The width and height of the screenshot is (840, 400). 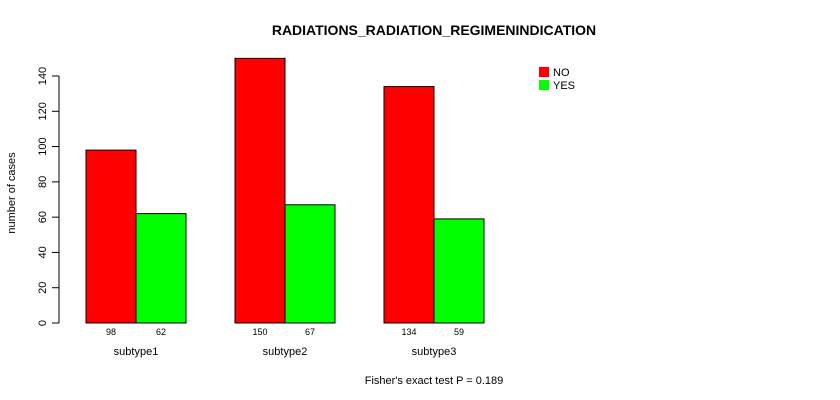 I want to click on legend-swatch-no, so click(x=544, y=72).